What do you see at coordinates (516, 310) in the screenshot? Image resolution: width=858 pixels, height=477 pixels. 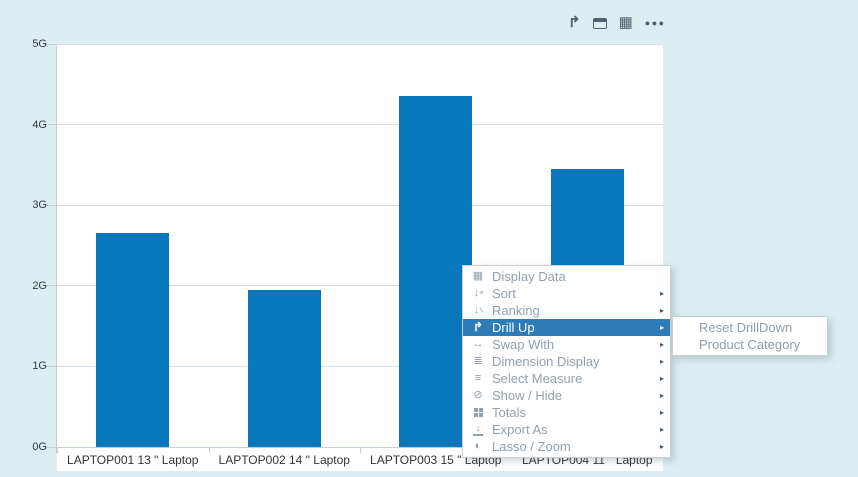 I see `menu-item-label: Ranking` at bounding box center [516, 310].